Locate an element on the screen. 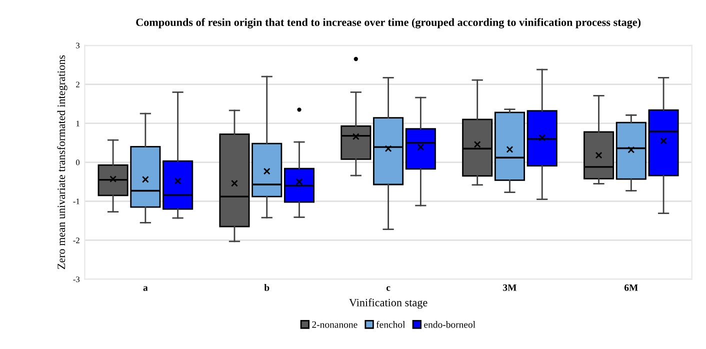 The height and width of the screenshot is (349, 706). legend-label: fenchol is located at coordinates (391, 324).